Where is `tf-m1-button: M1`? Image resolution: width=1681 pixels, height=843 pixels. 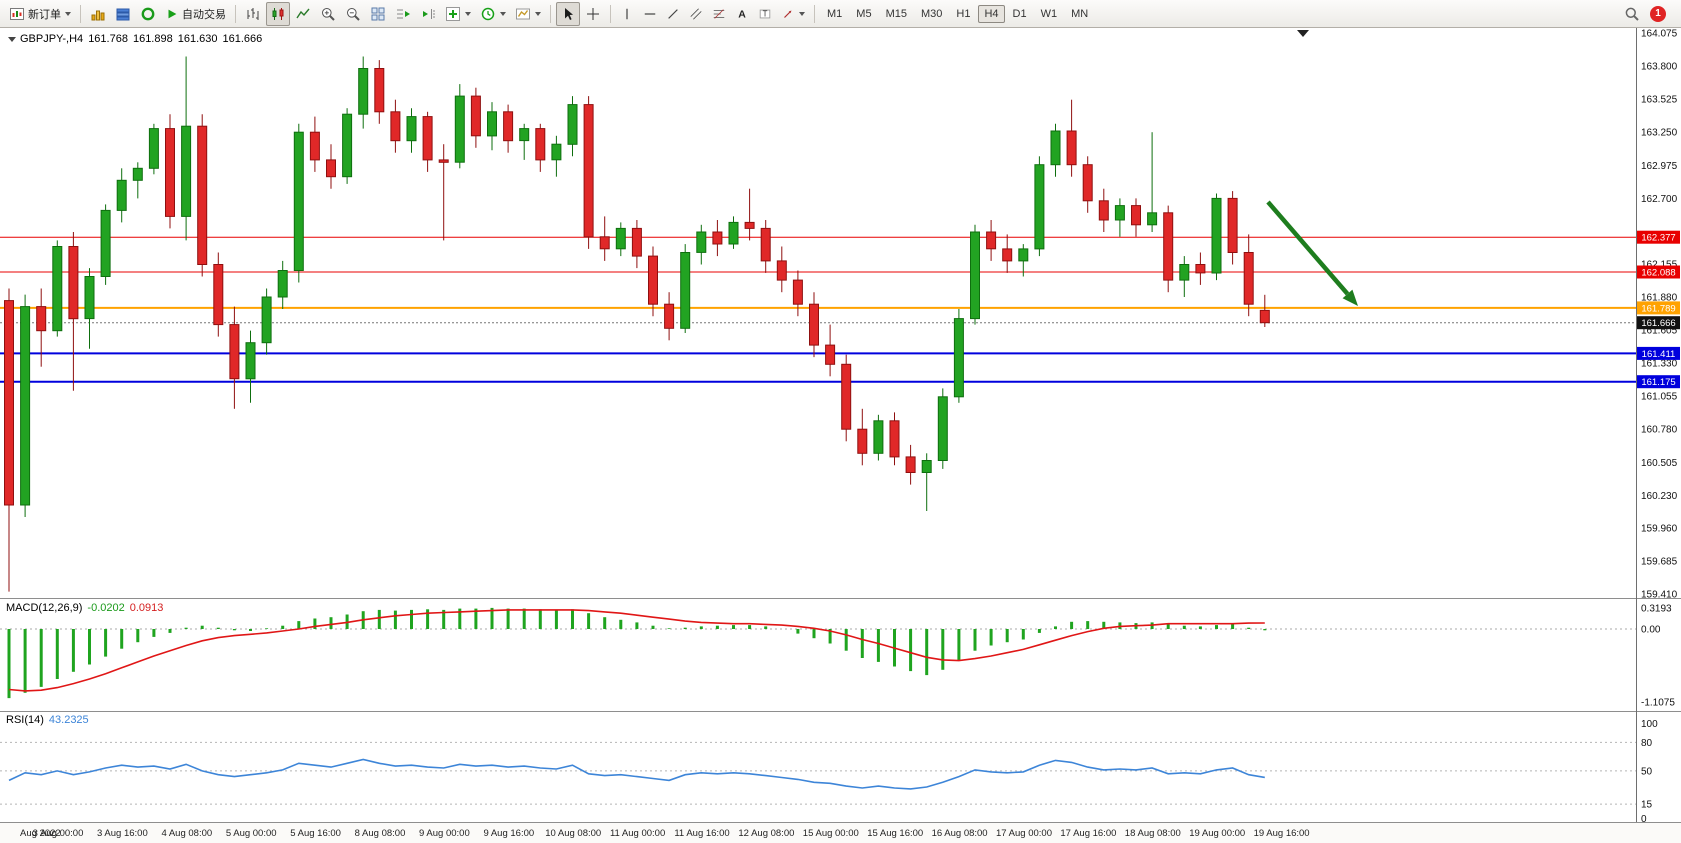
tf-m1-button: M1 is located at coordinates (835, 13).